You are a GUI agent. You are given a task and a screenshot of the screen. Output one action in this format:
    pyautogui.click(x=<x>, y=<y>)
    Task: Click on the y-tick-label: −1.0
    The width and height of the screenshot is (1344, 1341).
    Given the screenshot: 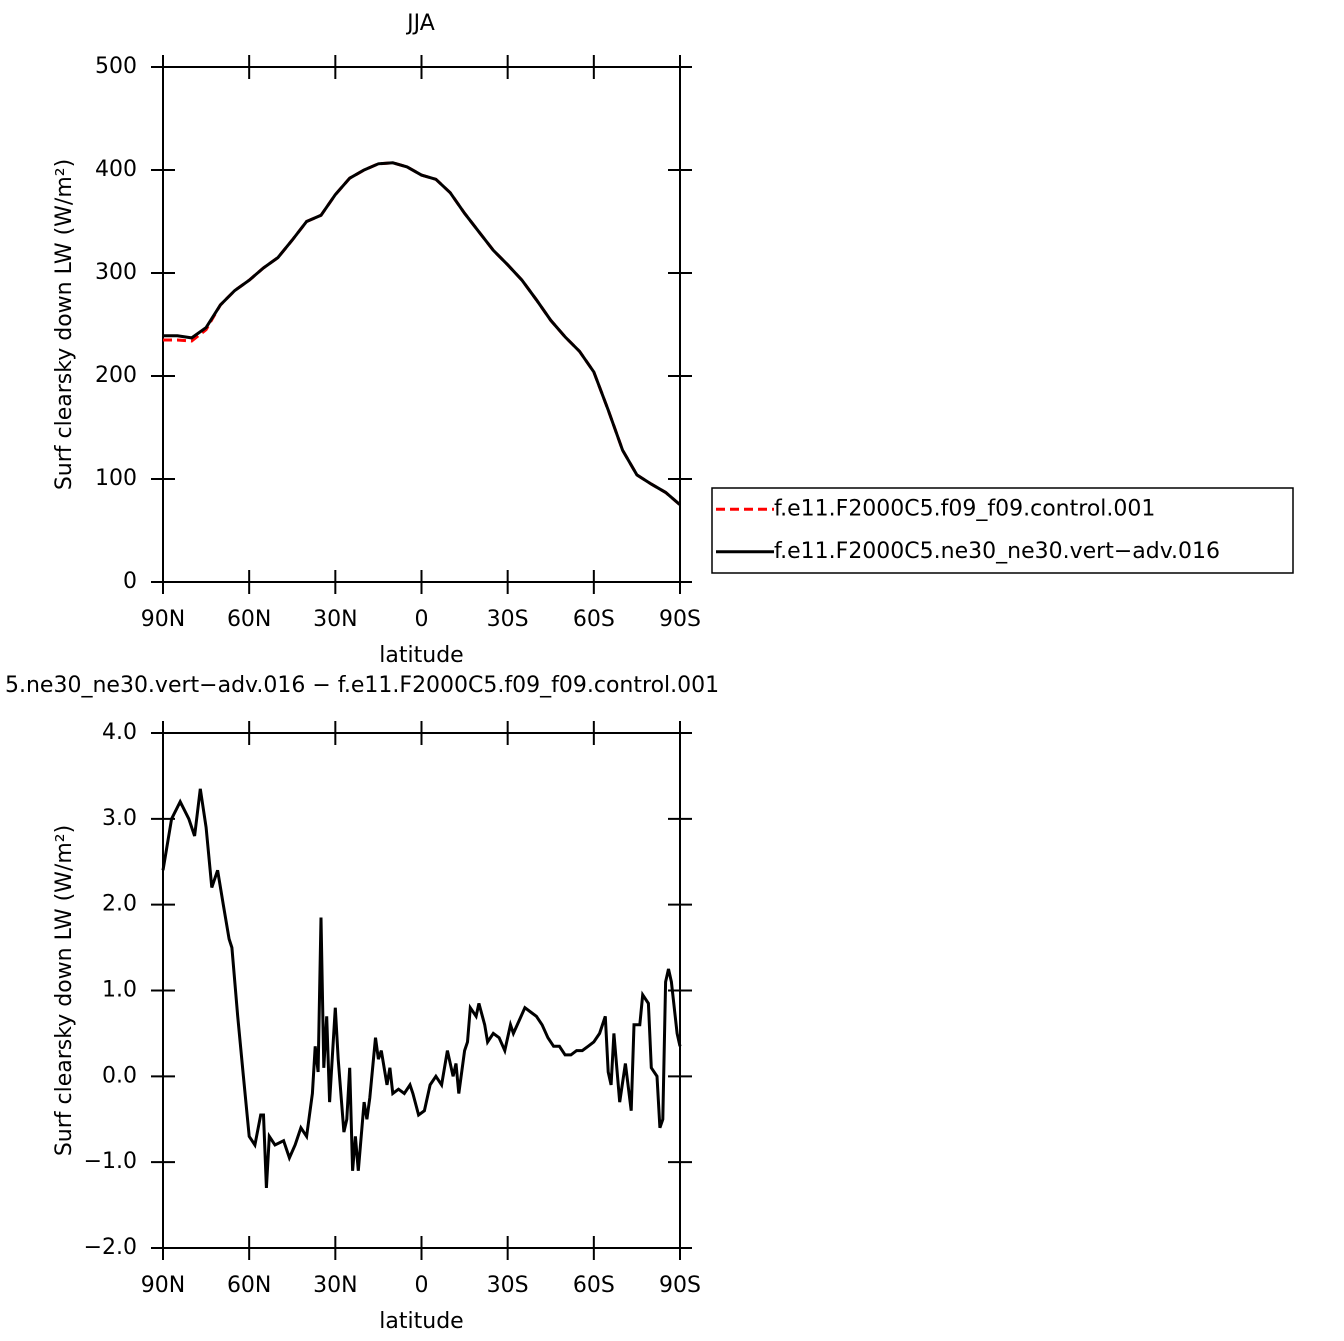 What is the action you would take?
    pyautogui.click(x=110, y=1161)
    